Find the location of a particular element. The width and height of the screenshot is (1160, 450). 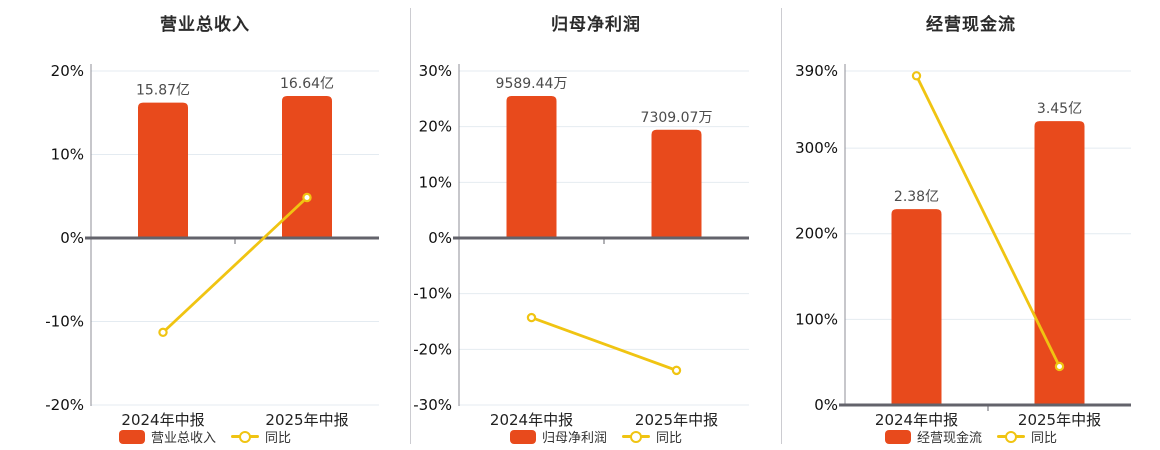

bar-value-label: 3.45亿 is located at coordinates (1059, 109).